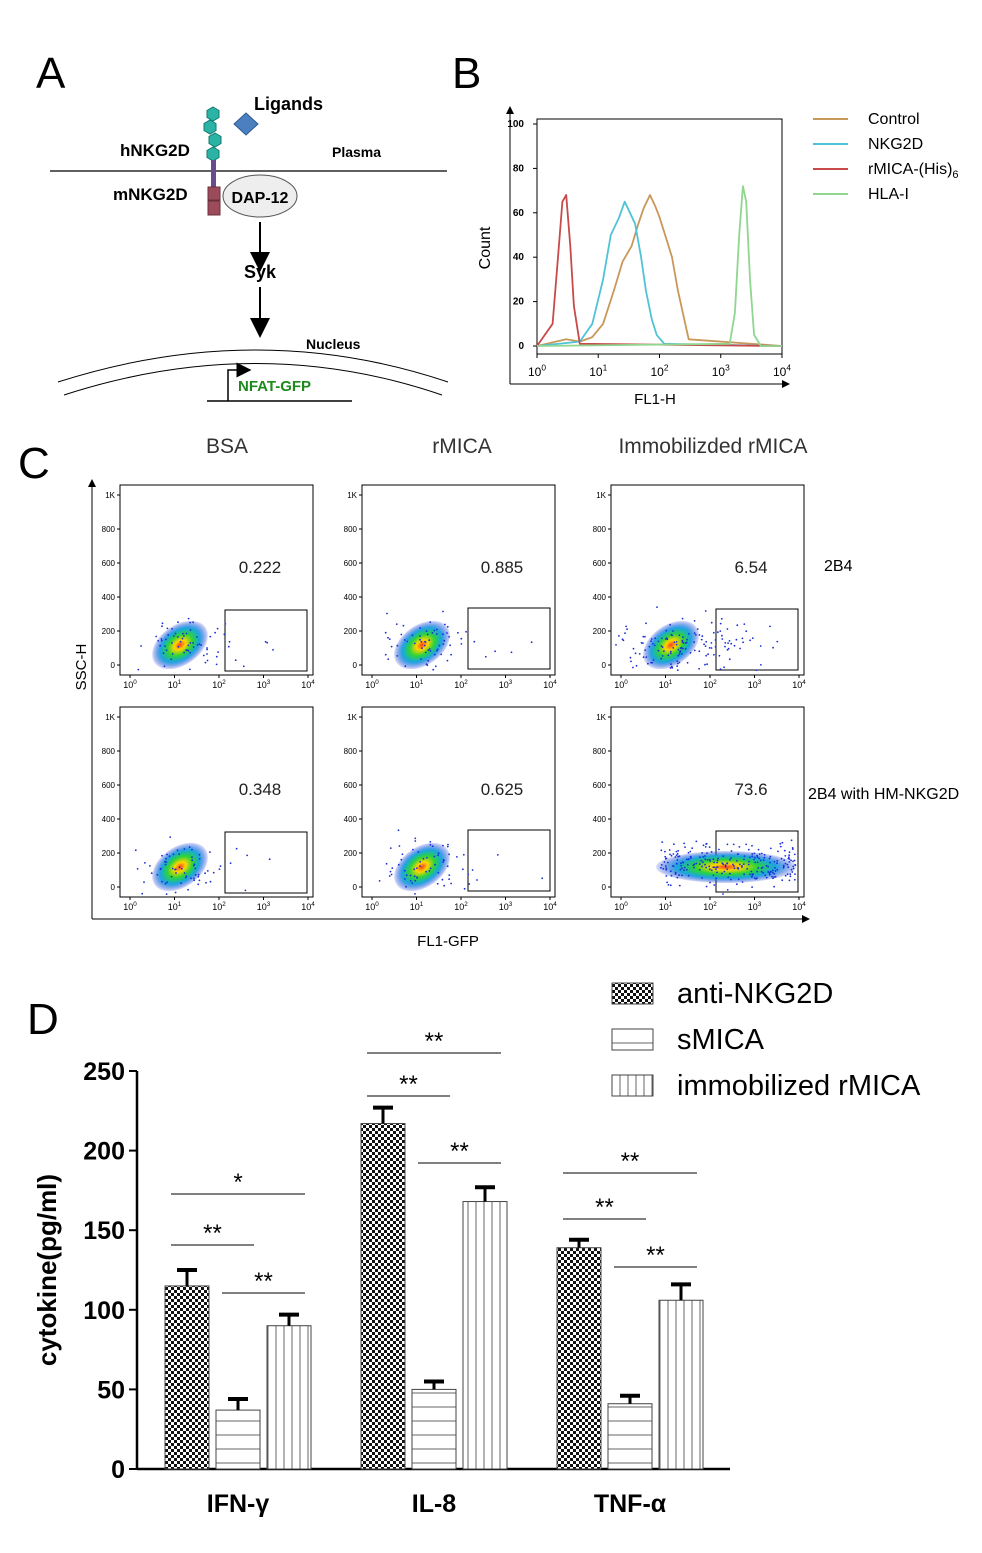  What do you see at coordinates (352, 495) in the screenshot?
I see `flow-y-tick-label: 1K` at bounding box center [352, 495].